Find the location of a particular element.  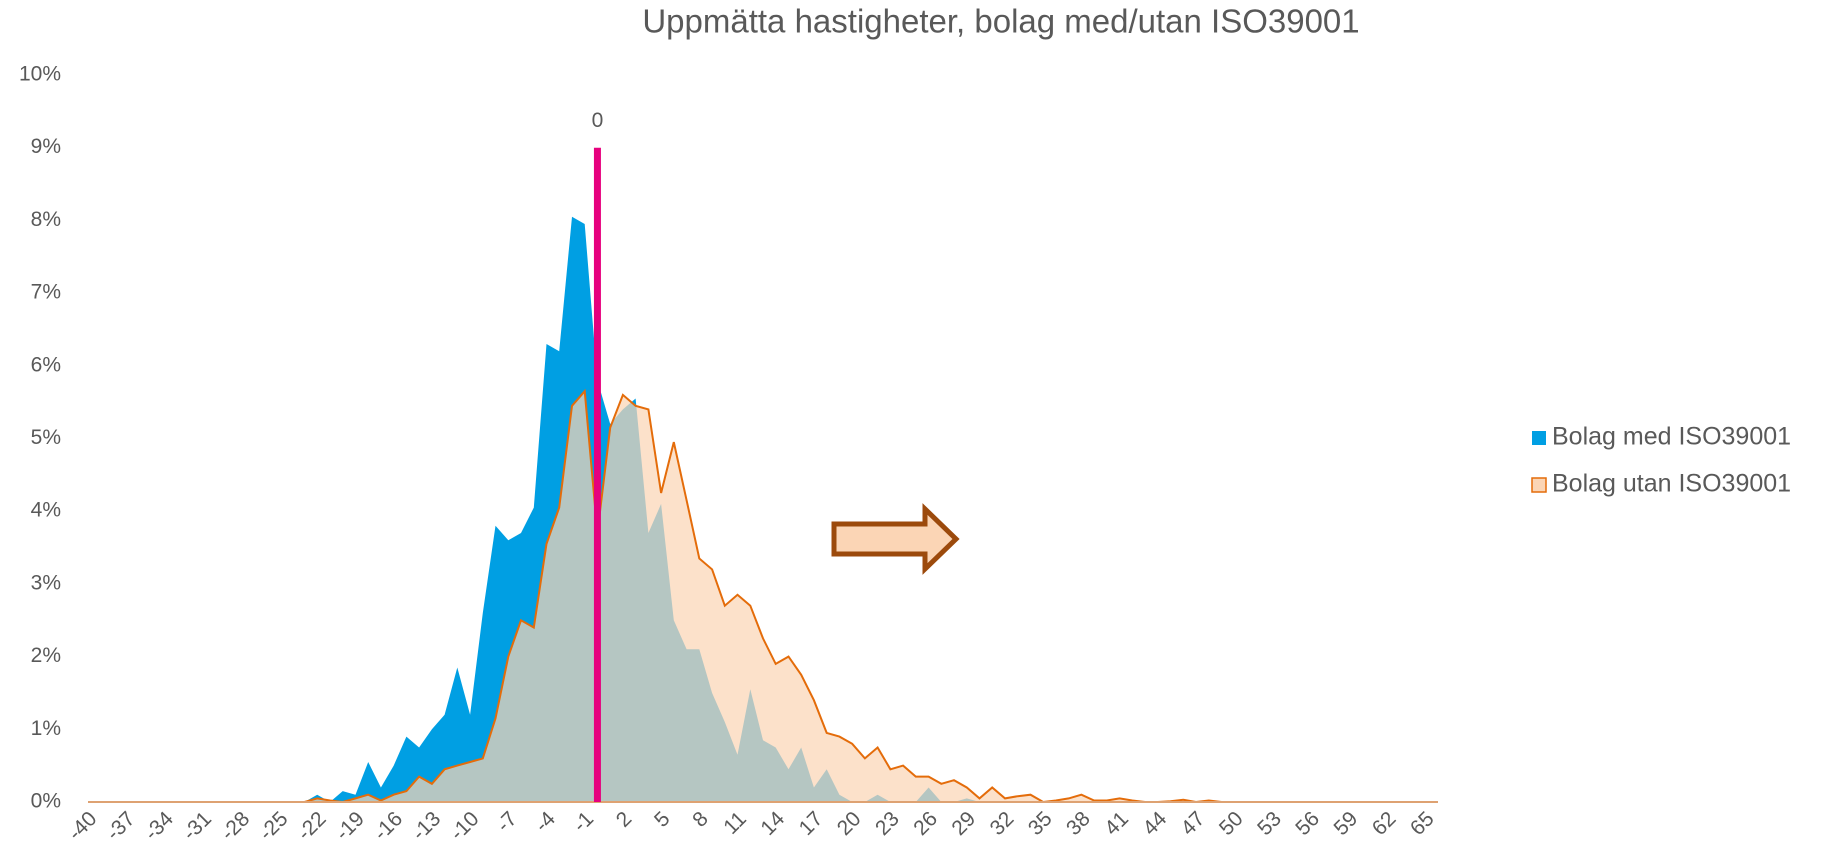

x-tick-label: -19 is located at coordinates (350, 826).